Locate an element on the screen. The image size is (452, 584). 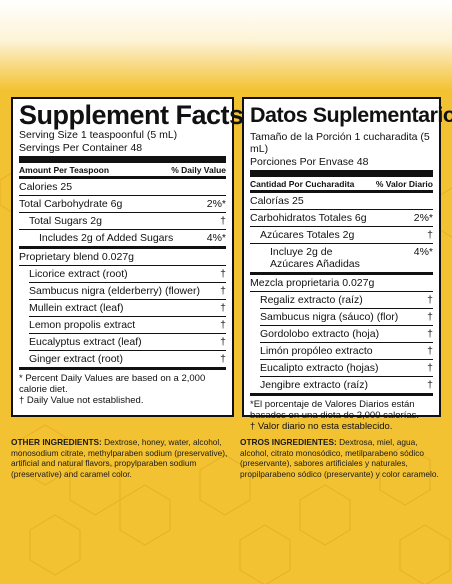
sugars-row: Total Sugars 2g † is located at coordinates (122, 221).